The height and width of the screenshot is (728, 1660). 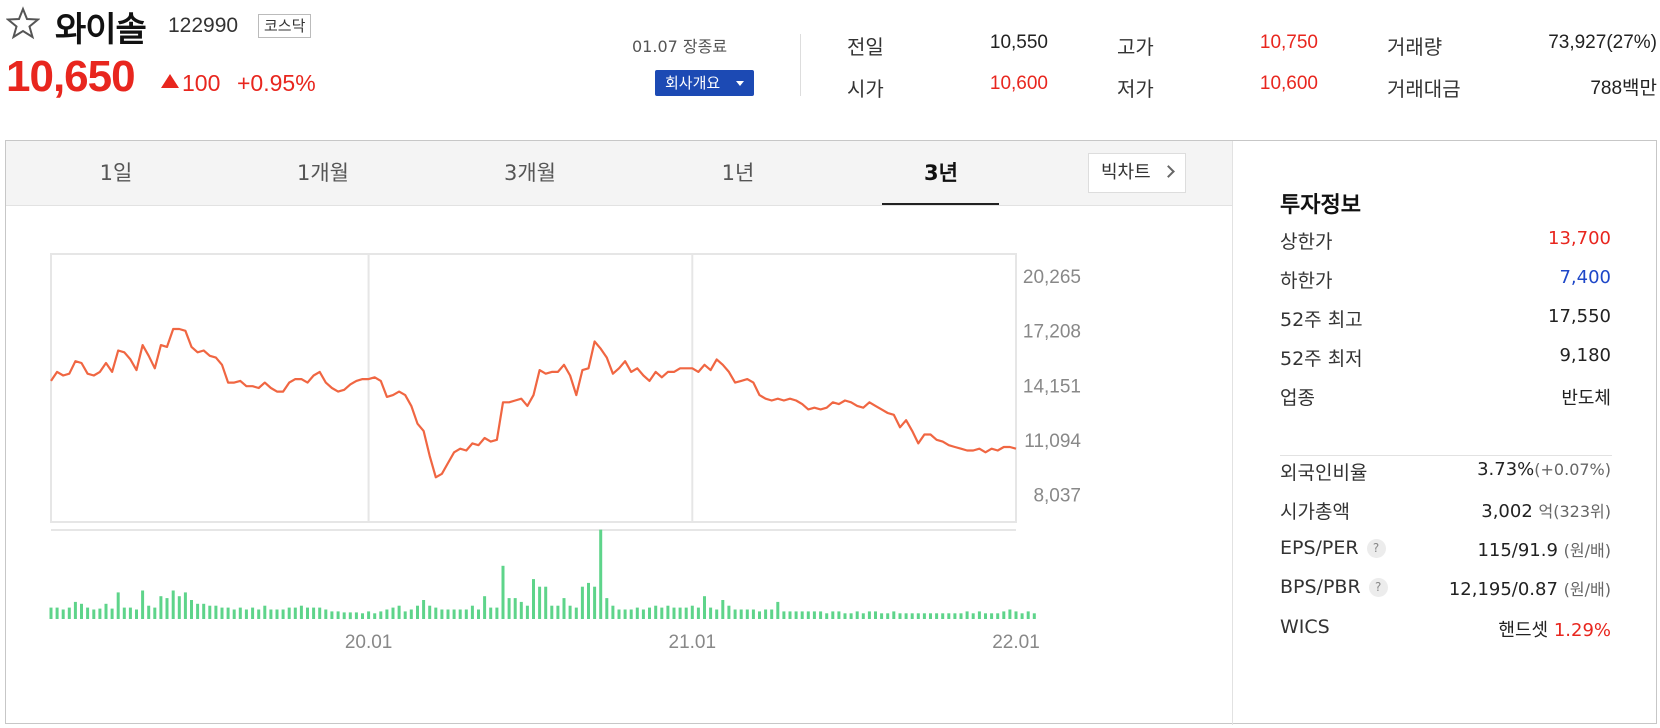 I want to click on market-cap-unit: 억, so click(x=1546, y=511).